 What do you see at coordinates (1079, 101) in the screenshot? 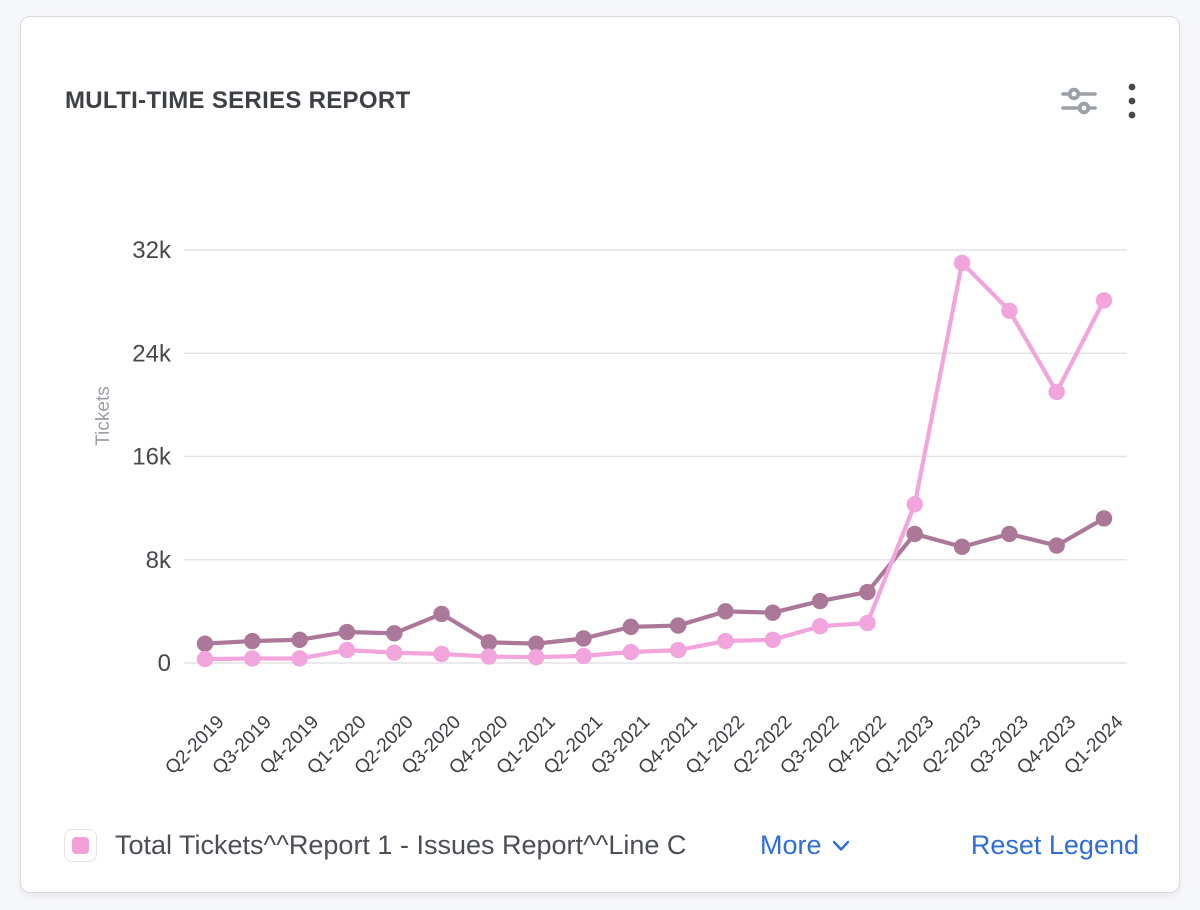
I see `chart-settings-sliders-icon` at bounding box center [1079, 101].